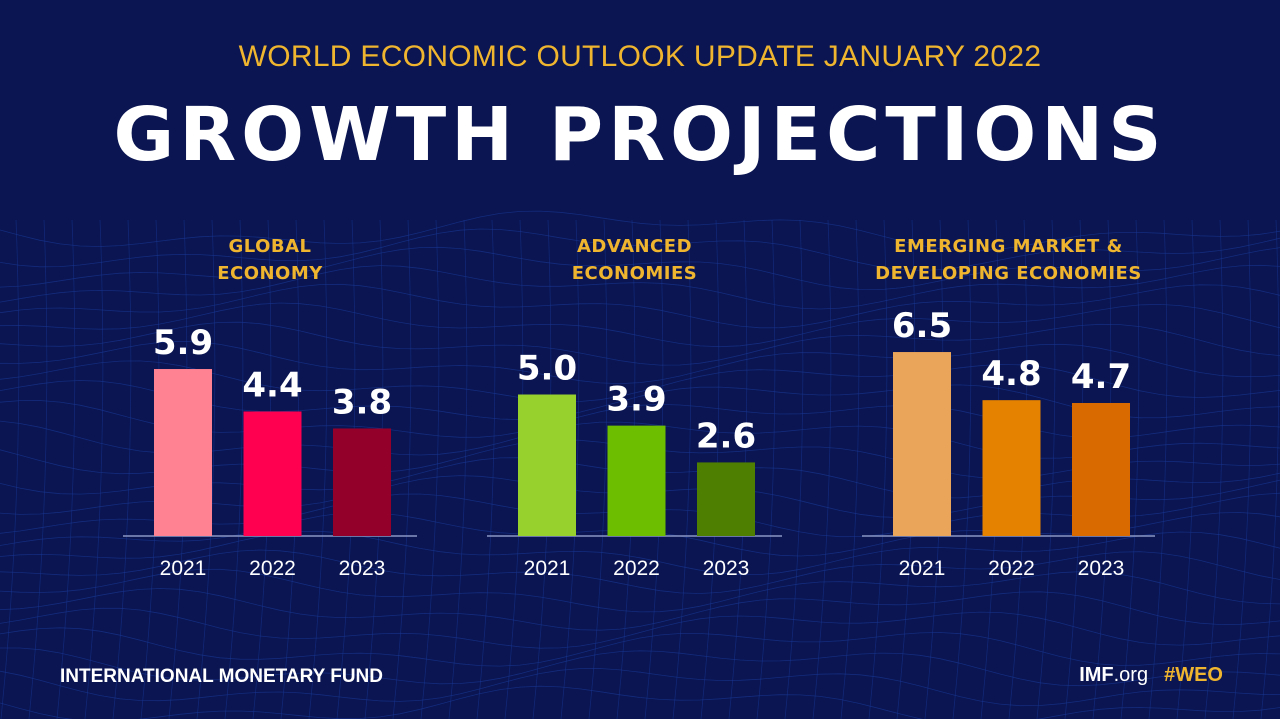  I want to click on chart-1: ADVANCED ECONOMIES 5.0 2021 3.9 2022 2.6 2023, so click(634, 408).